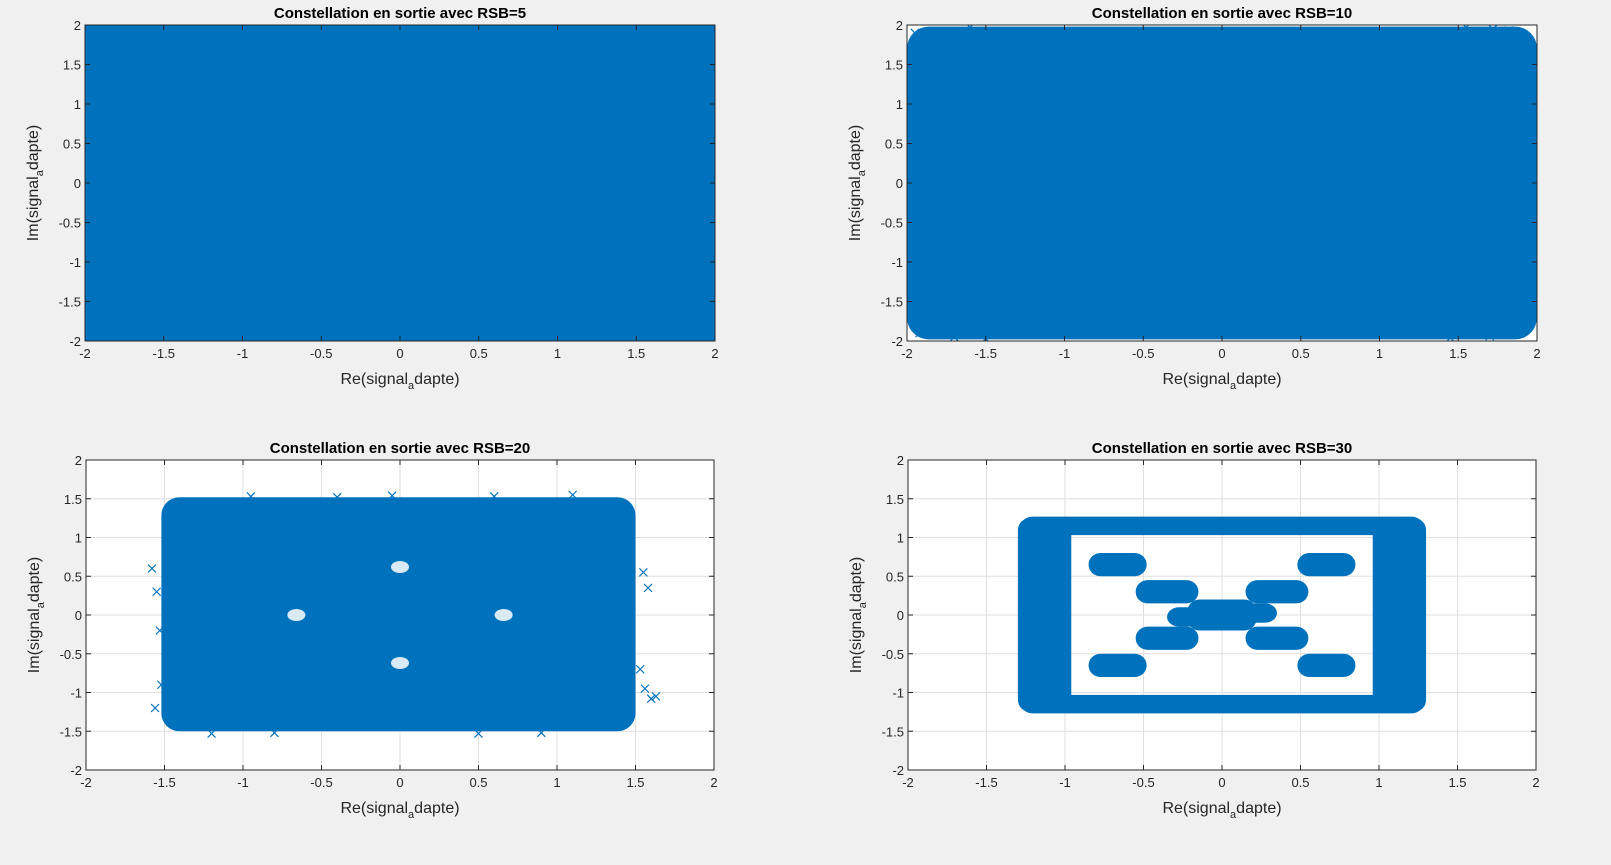  Describe the element at coordinates (1222, 13) in the screenshot. I see `chart-title: Constellation en sortie avec RSB=10` at that location.